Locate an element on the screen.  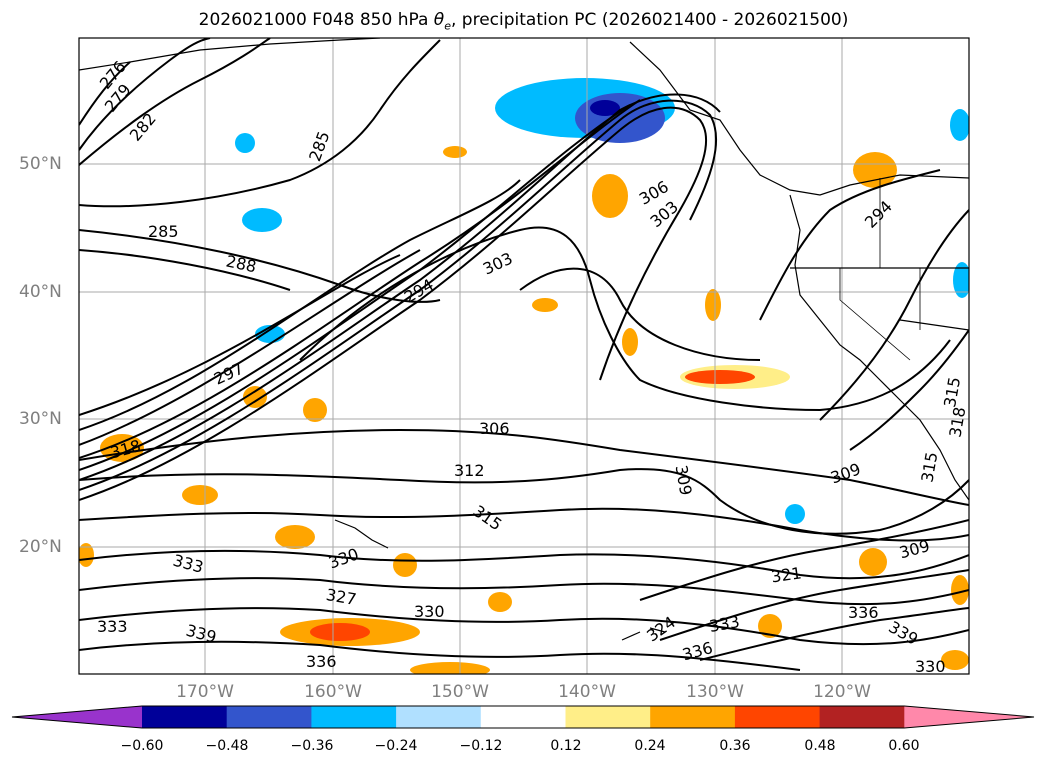
colorbar-over-extension is located at coordinates (969, 717).